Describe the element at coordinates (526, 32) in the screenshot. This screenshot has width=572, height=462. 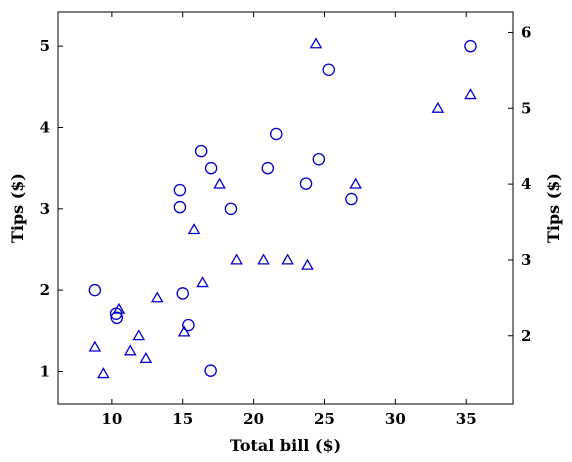
I see `y-right-tick-label: 6` at that location.